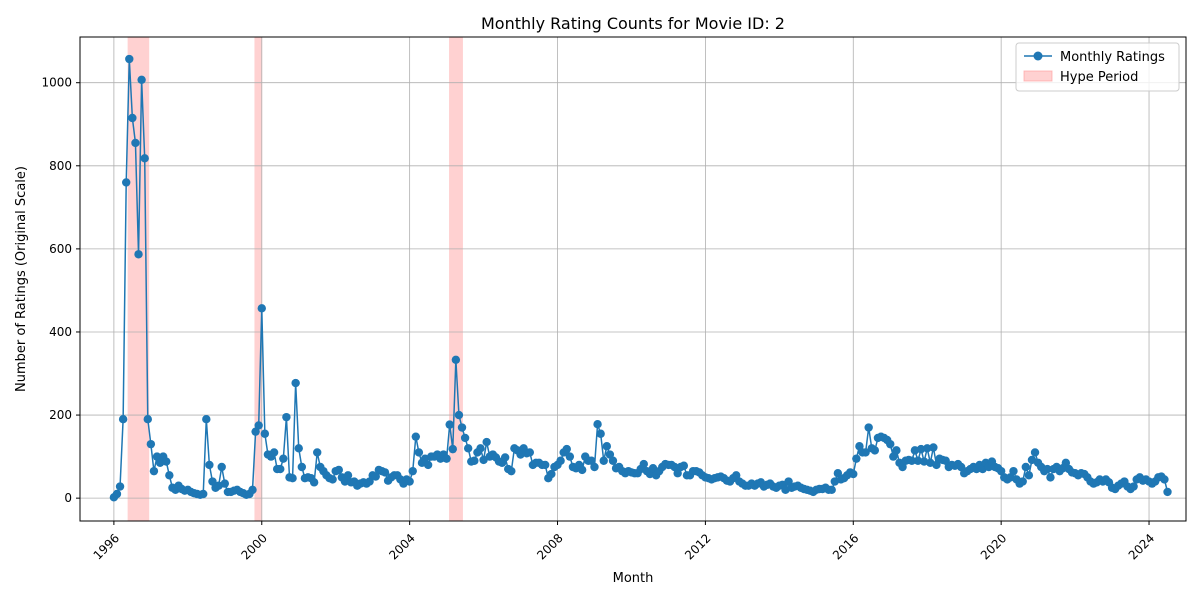 This screenshot has width=1200, height=600. What do you see at coordinates (456, 279) in the screenshot?
I see `hype-region` at bounding box center [456, 279].